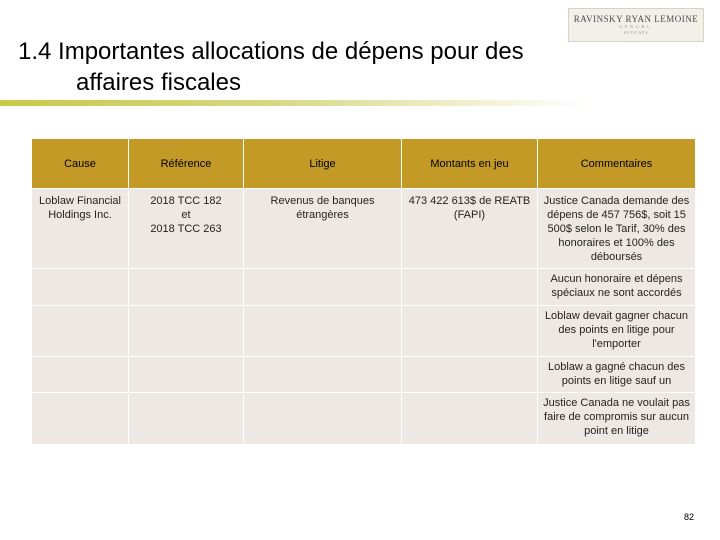  Describe the element at coordinates (636, 32) in the screenshot. I see `logo-subtitle-2: AVOCATS` at that location.